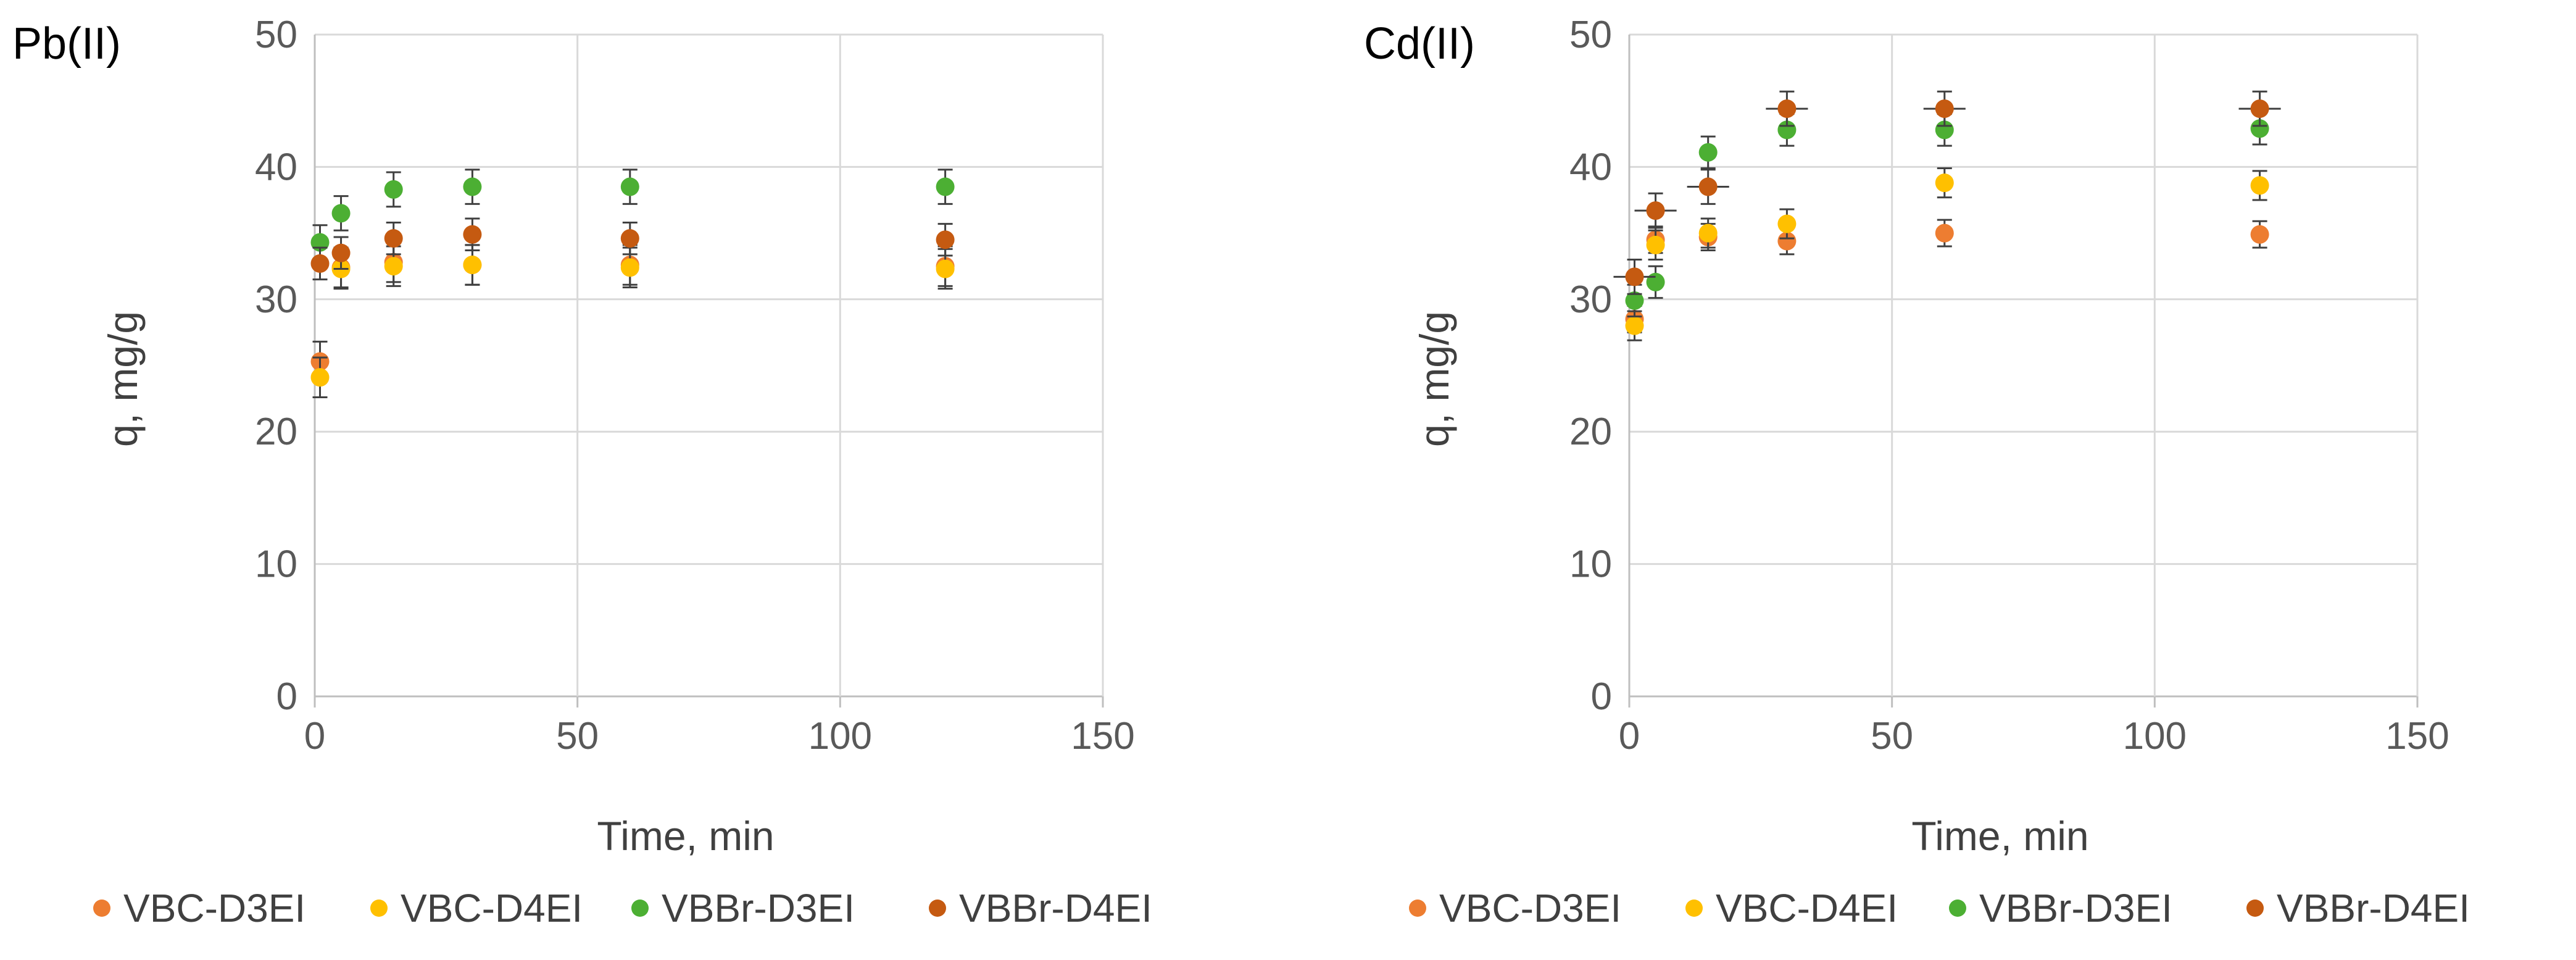  I want to click on pb-y-tick-label: 40, so click(276, 167).